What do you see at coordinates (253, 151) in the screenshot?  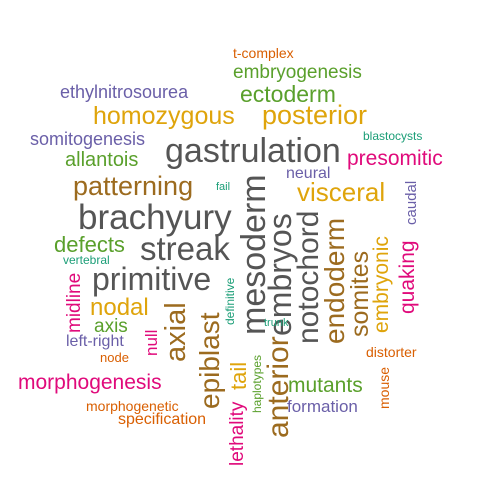 I see `word-gastrulation: gastrulation` at bounding box center [253, 151].